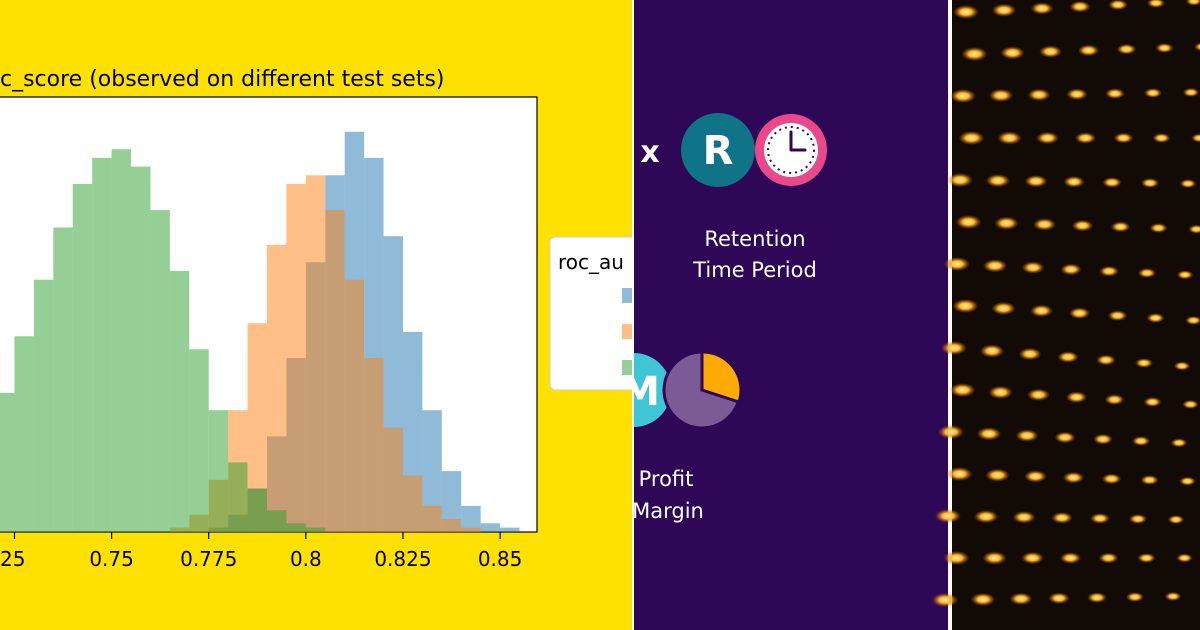  What do you see at coordinates (306, 559) in the screenshot?
I see `x-tick-label: 0.8` at bounding box center [306, 559].